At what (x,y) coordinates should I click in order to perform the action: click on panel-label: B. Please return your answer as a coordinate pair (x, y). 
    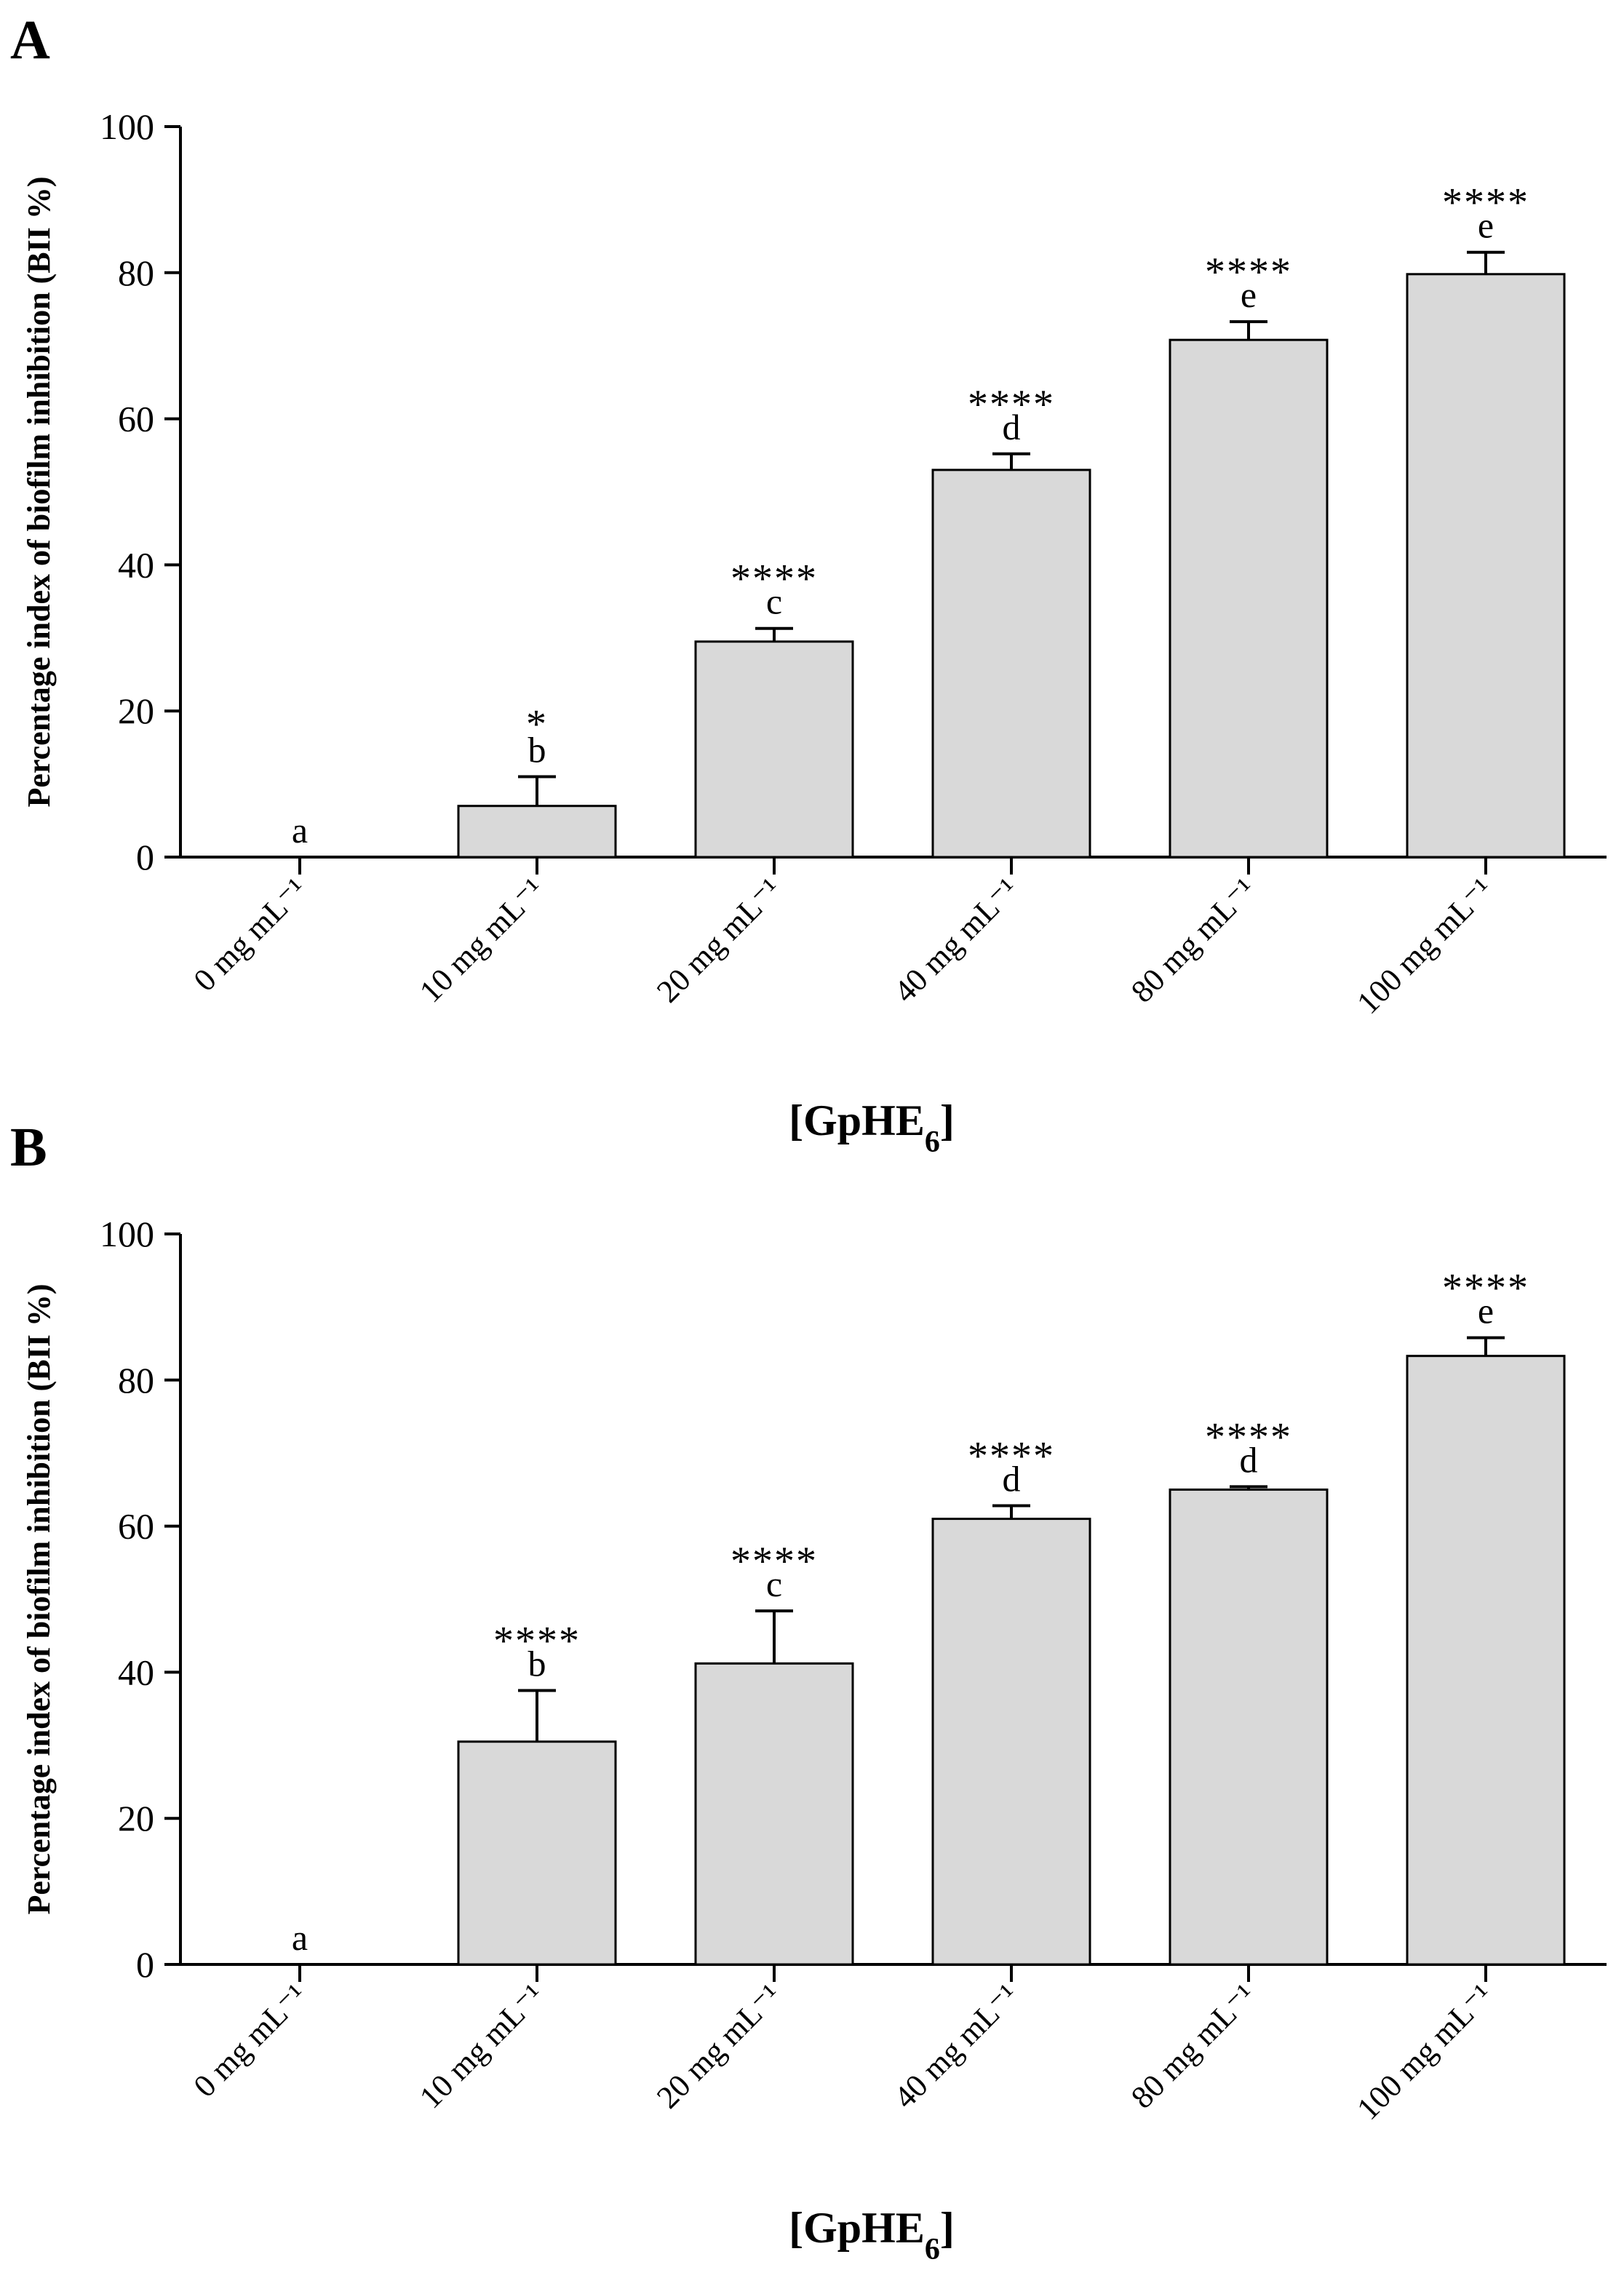
    Looking at the image, I should click on (28, 1147).